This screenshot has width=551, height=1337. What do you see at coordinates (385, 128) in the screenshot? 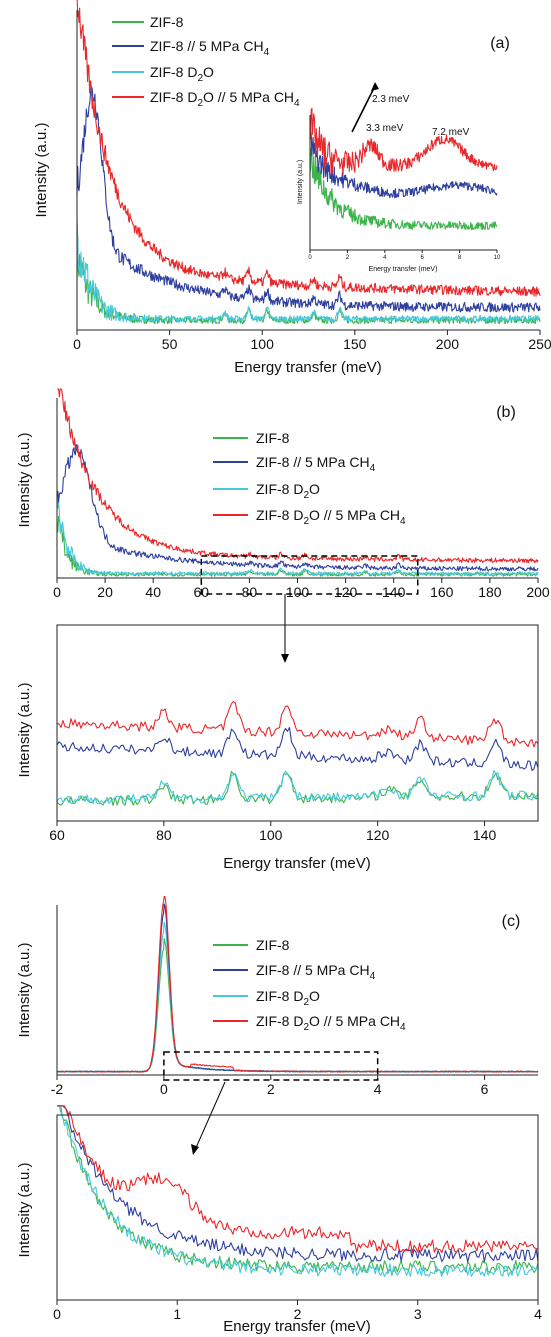
I see `annotation-3-3-mev: 3.3 meV` at bounding box center [385, 128].